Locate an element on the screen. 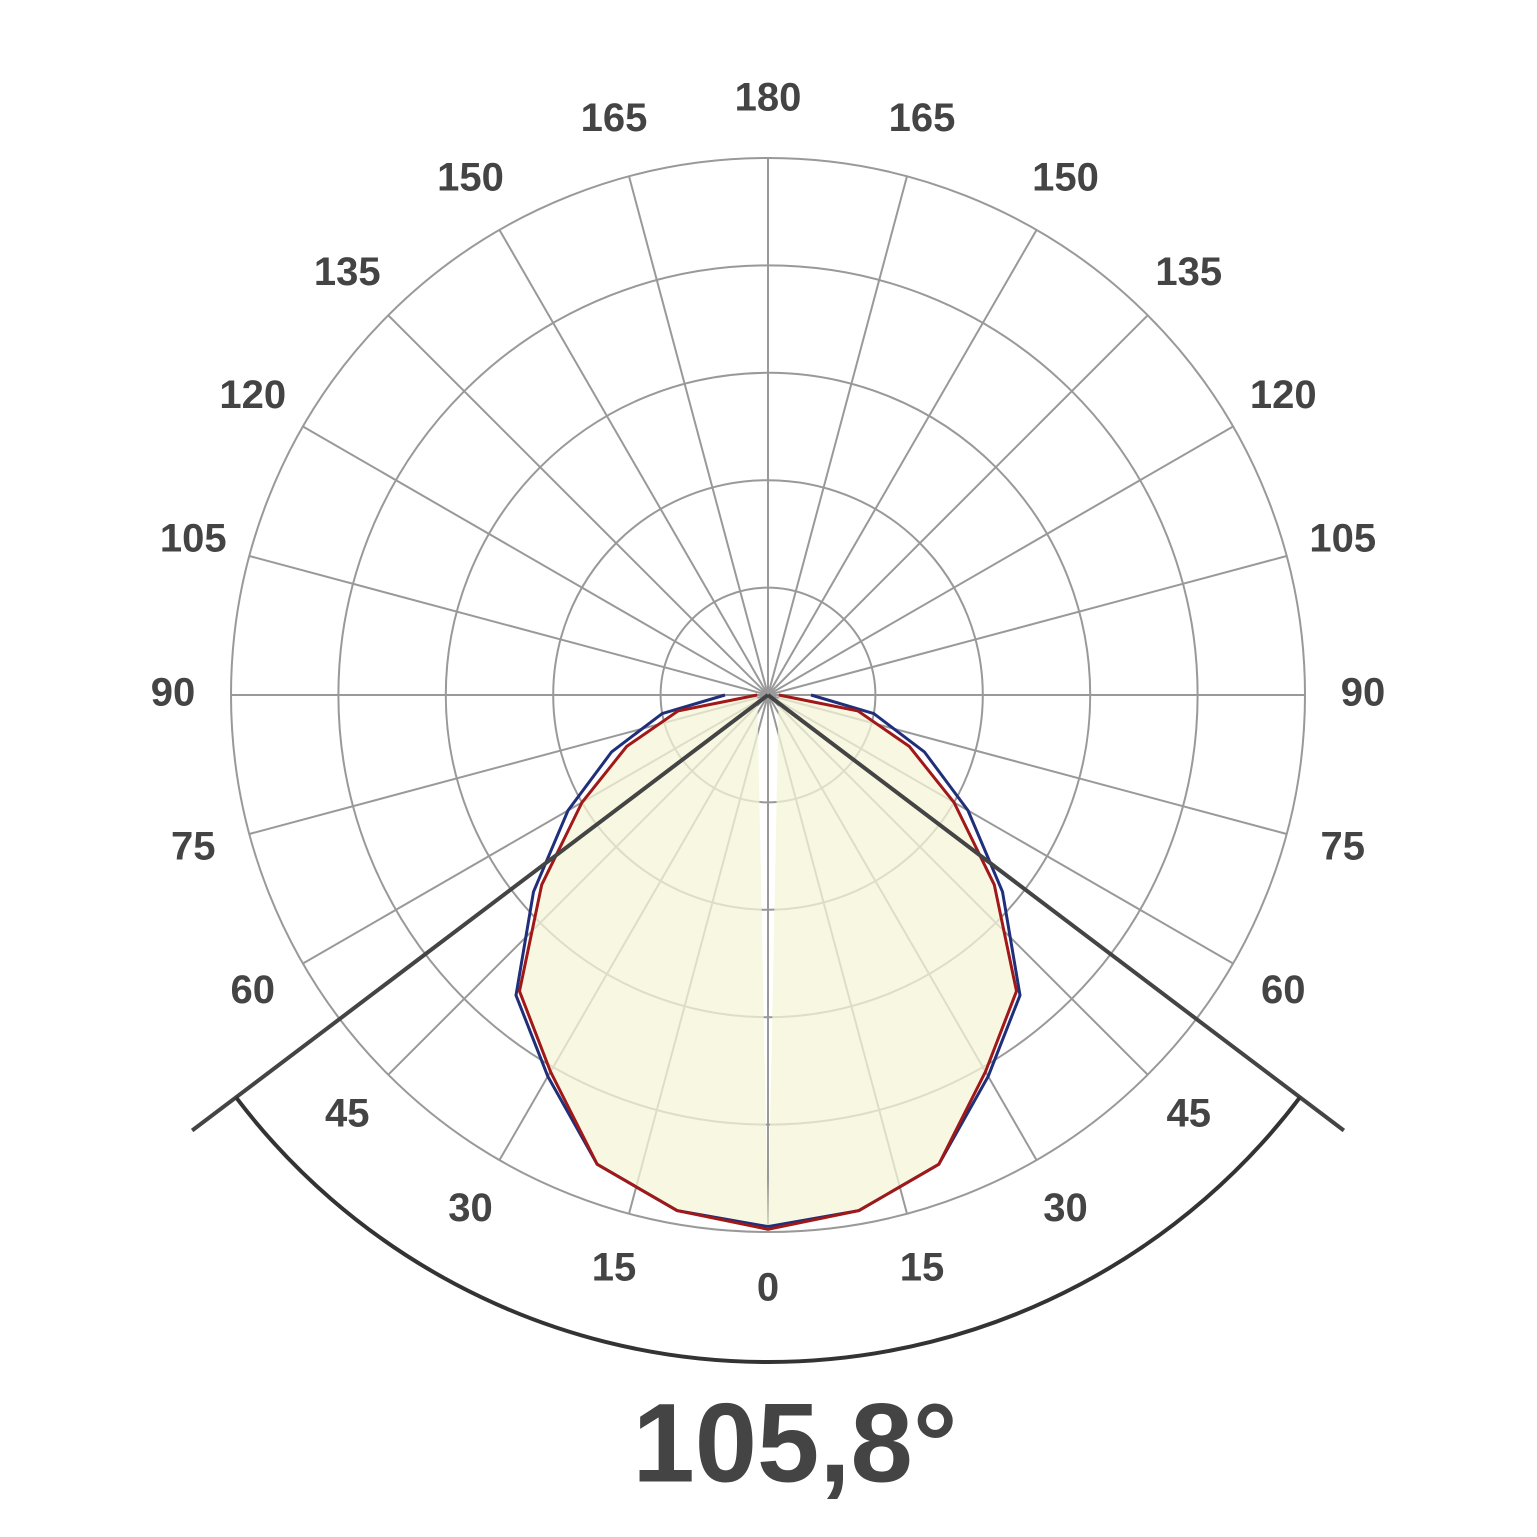 This screenshot has height=1537, width=1537. angle-label: 0 is located at coordinates (768, 1288).